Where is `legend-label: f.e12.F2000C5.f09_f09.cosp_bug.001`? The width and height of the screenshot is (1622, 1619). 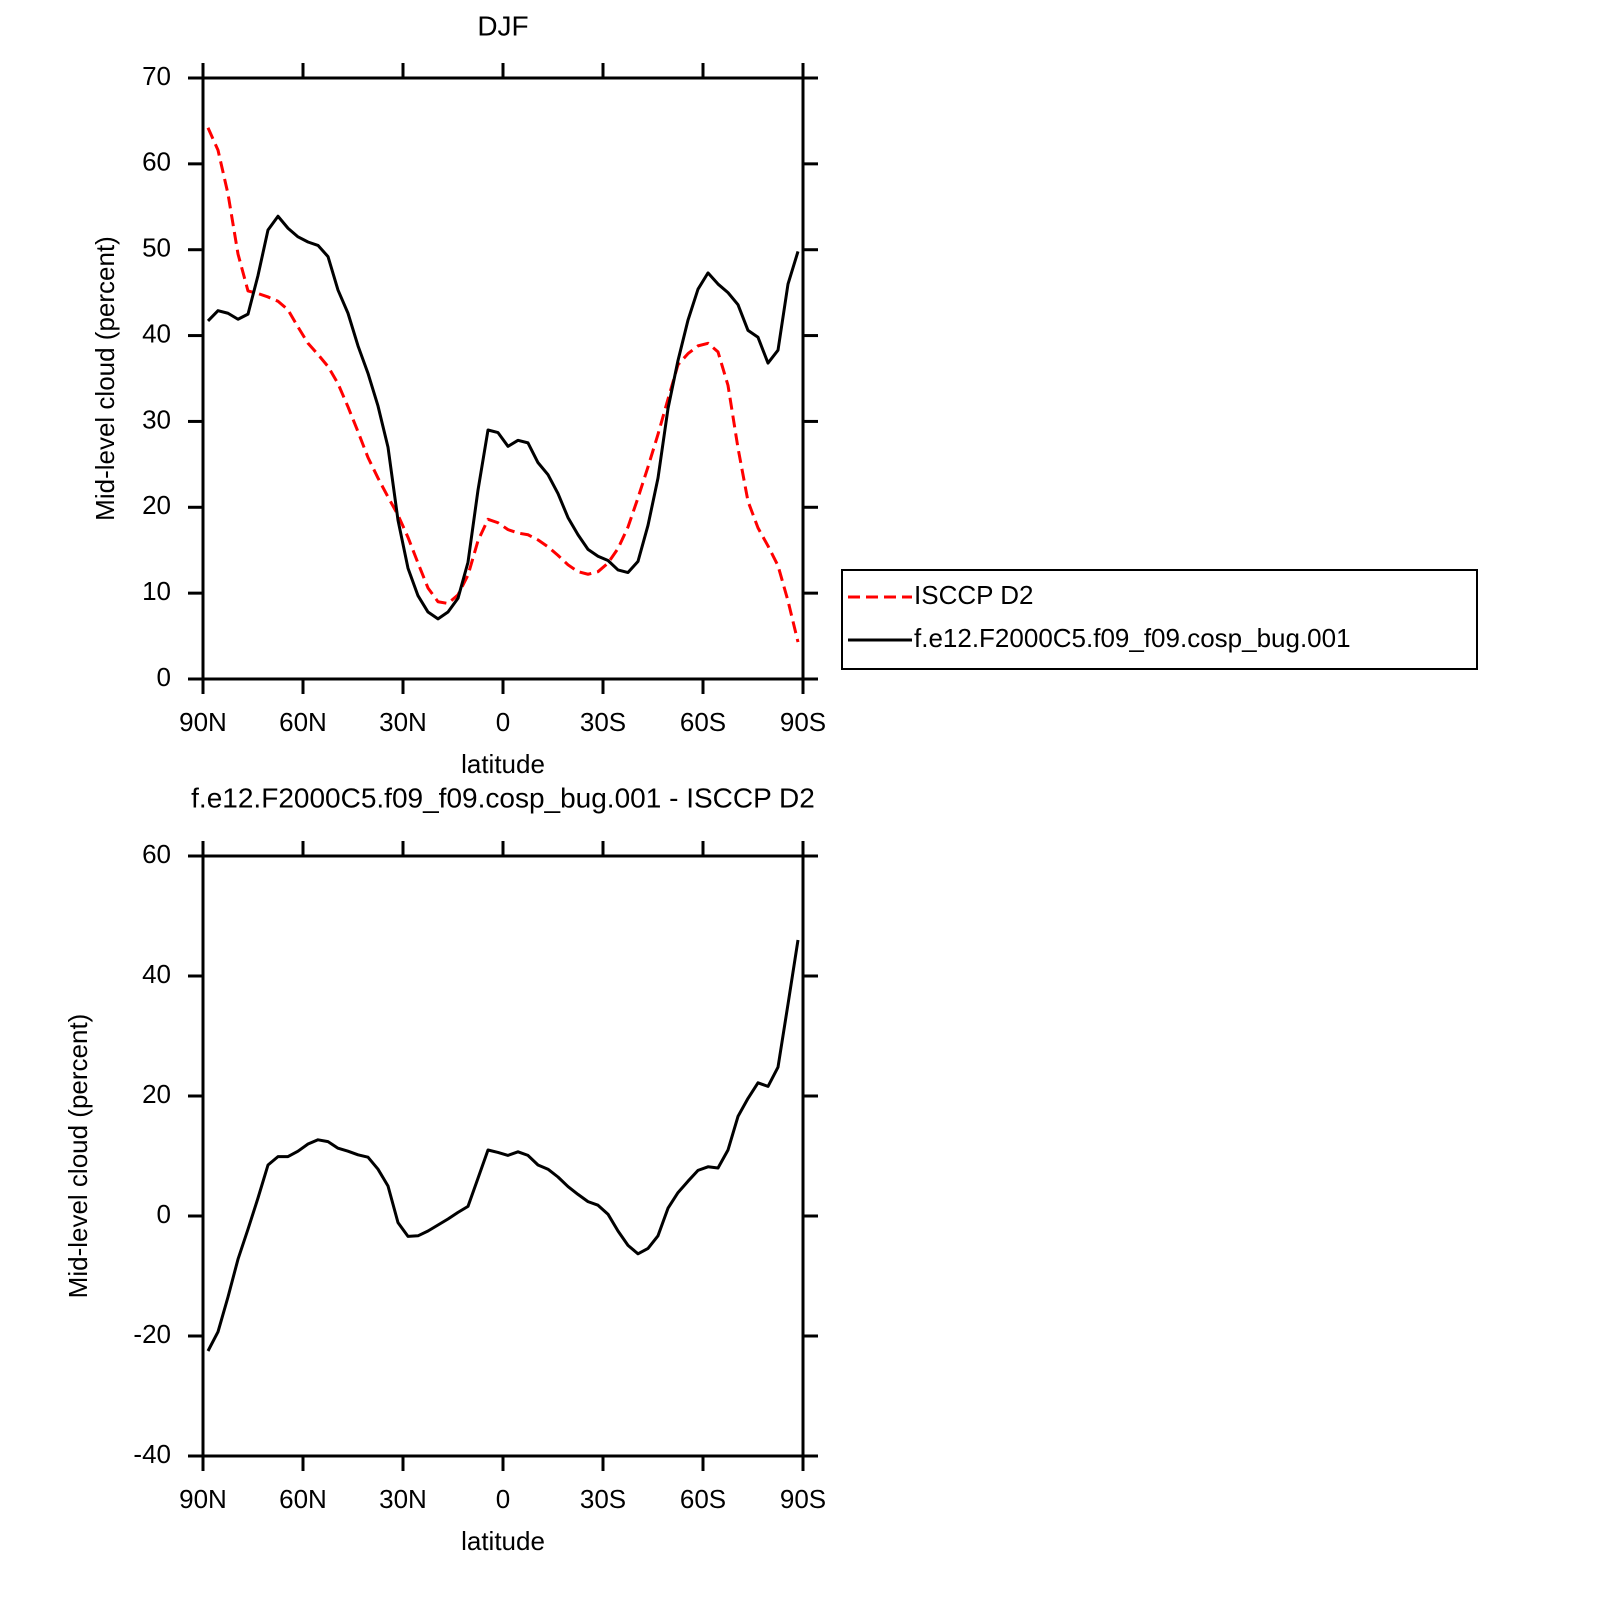
legend-label: f.e12.F2000C5.f09_f09.cosp_bug.001 is located at coordinates (1132, 638).